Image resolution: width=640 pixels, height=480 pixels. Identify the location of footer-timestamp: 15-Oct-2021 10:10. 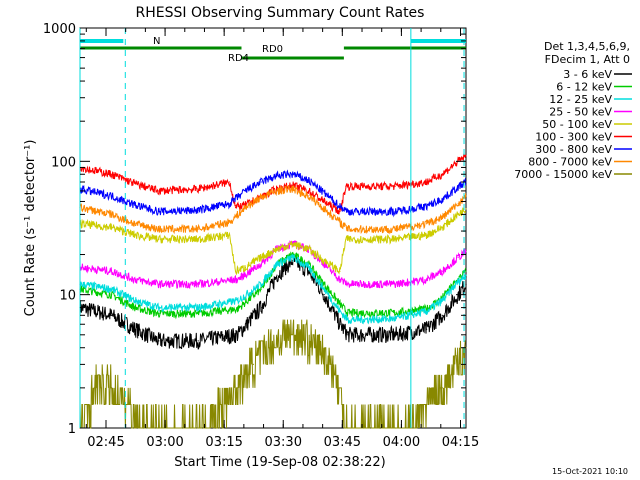
(590, 471).